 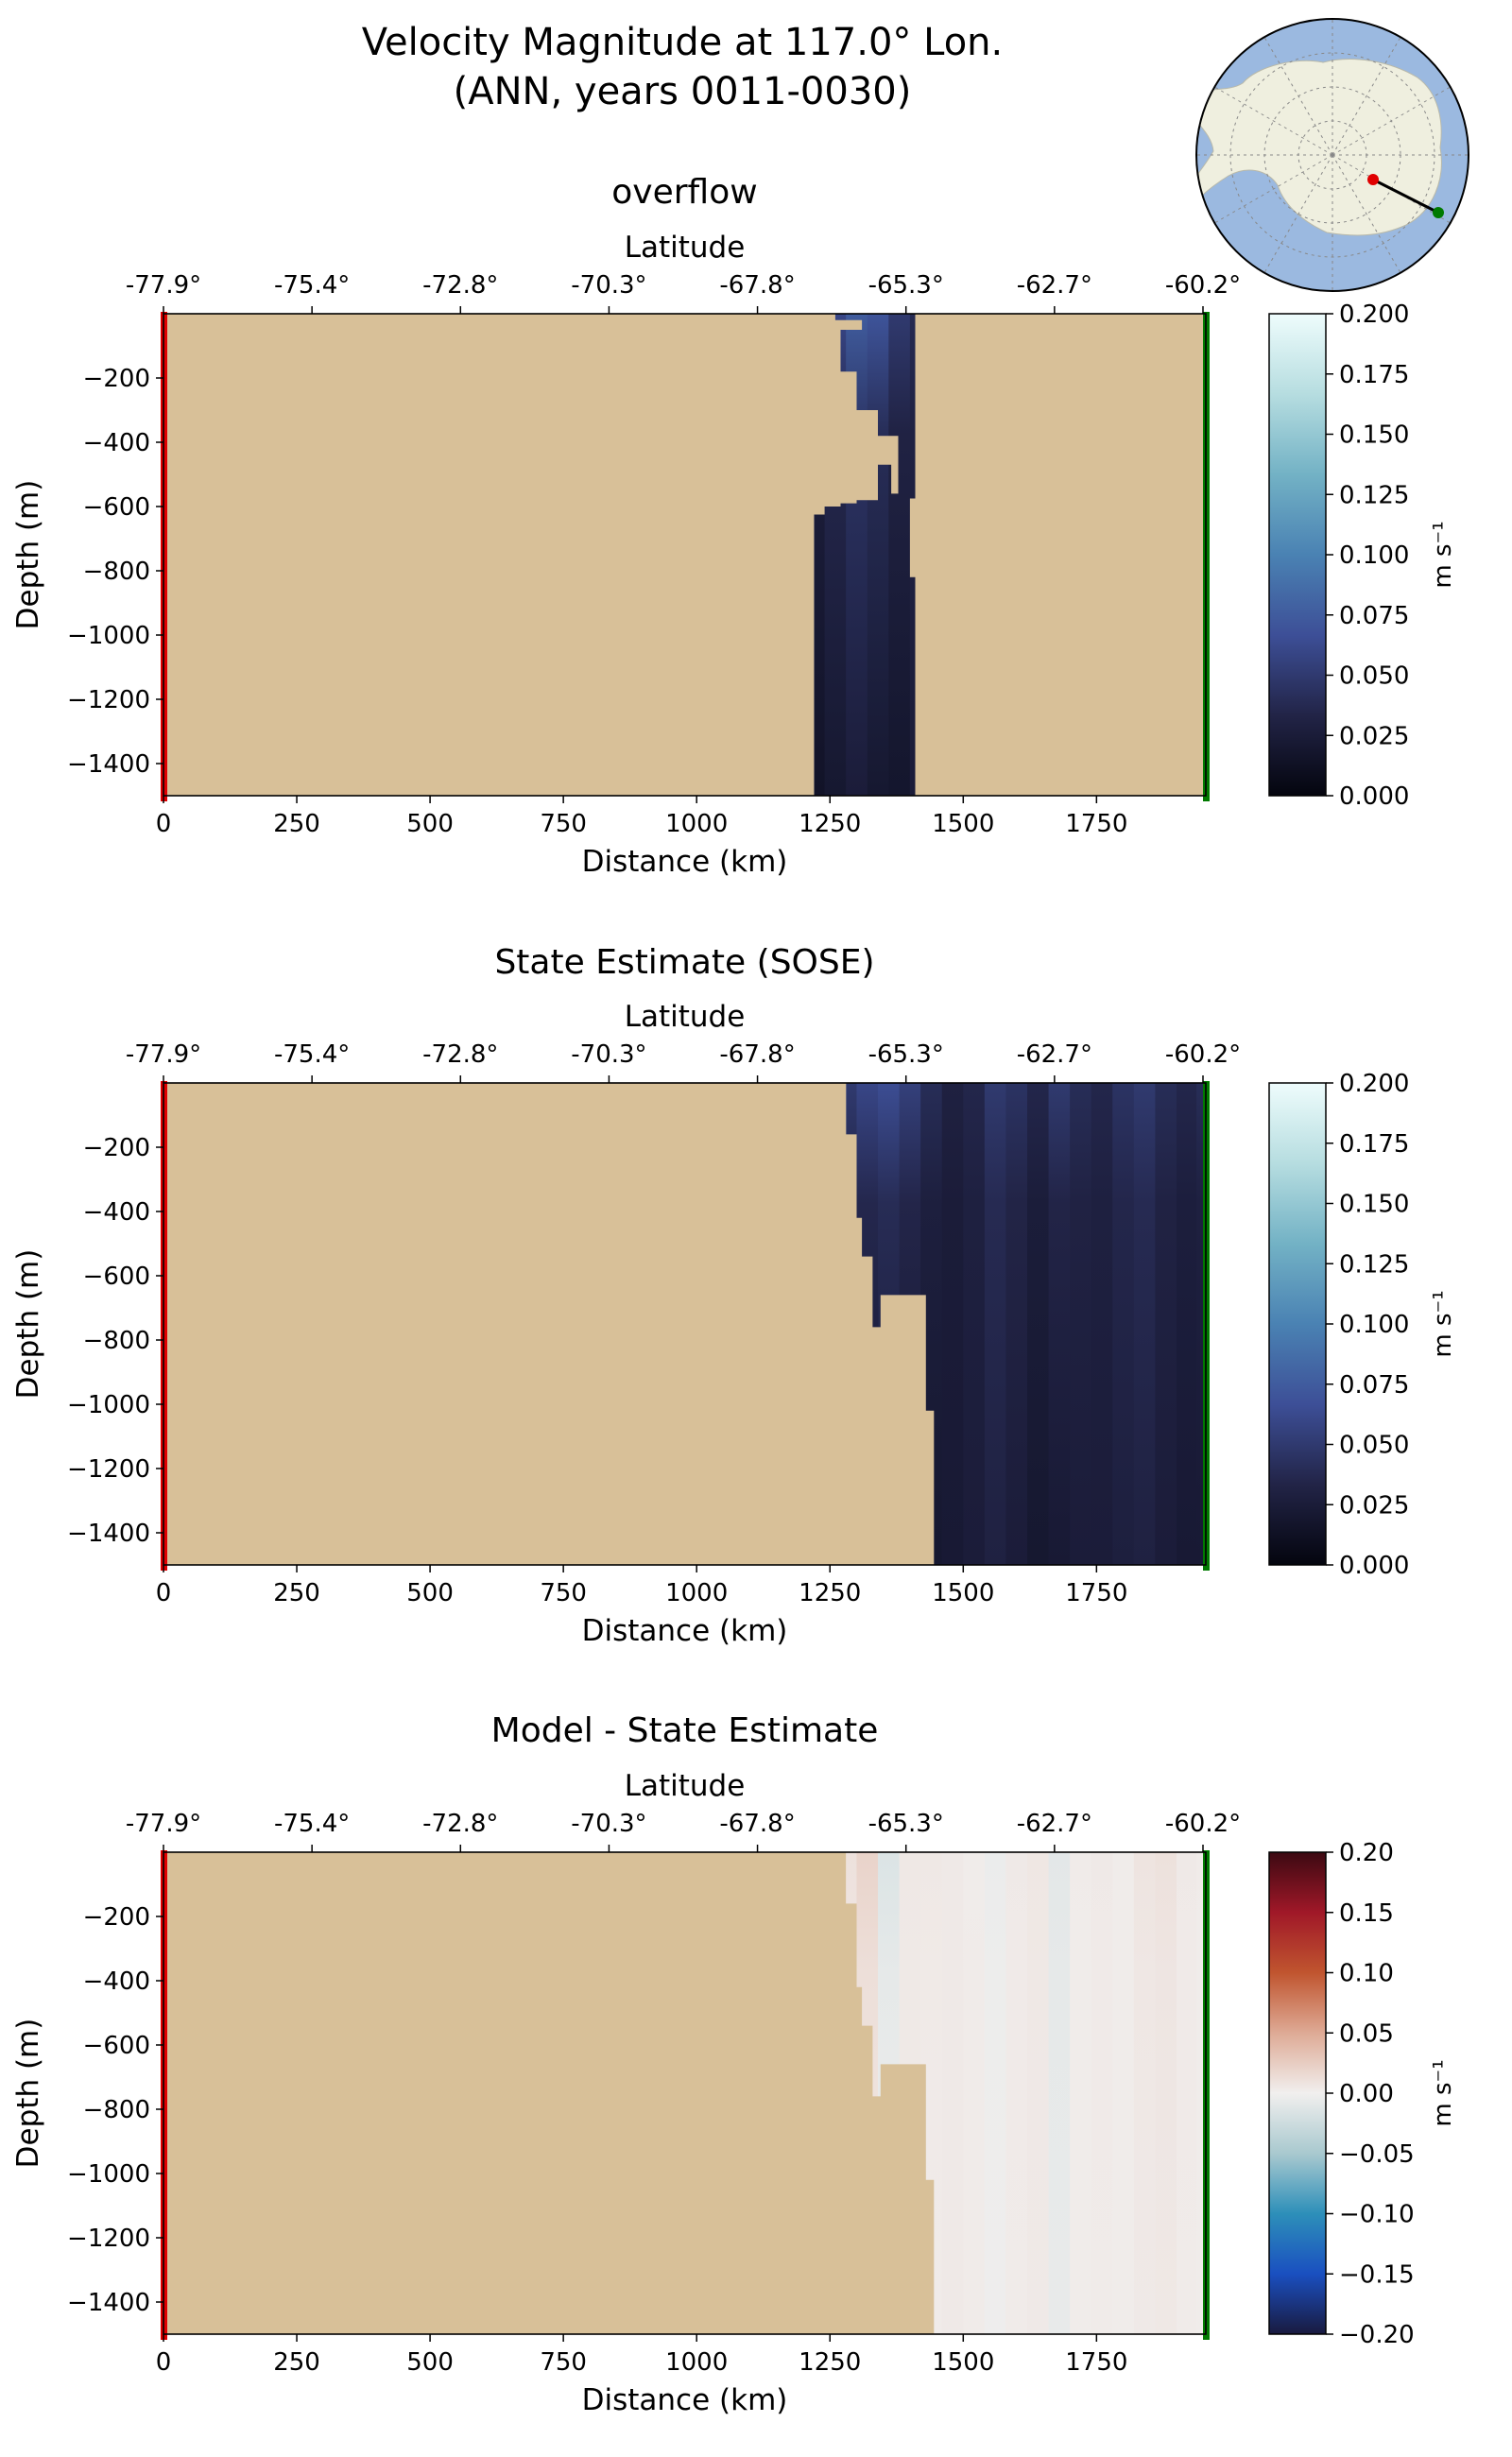 I want to click on inset-map, so click(x=1332, y=155).